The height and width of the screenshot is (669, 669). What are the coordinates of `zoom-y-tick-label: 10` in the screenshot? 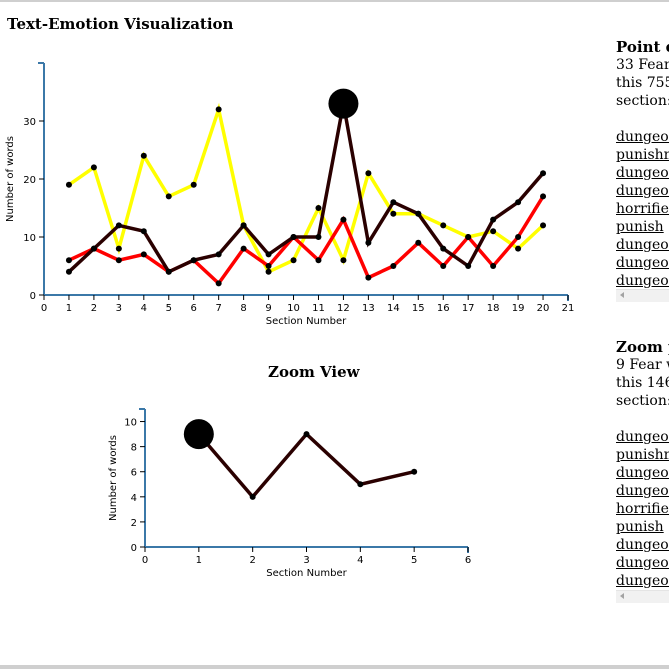 It's located at (130, 423).